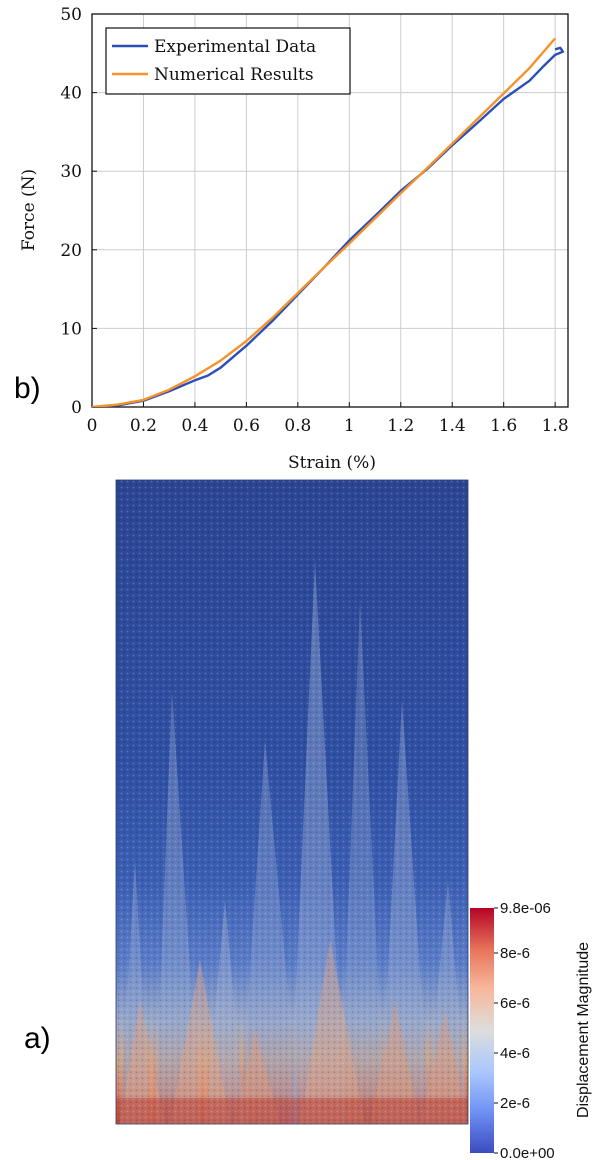 The width and height of the screenshot is (595, 1160). What do you see at coordinates (194, 426) in the screenshot?
I see `x-tick-label: 0.4` at bounding box center [194, 426].